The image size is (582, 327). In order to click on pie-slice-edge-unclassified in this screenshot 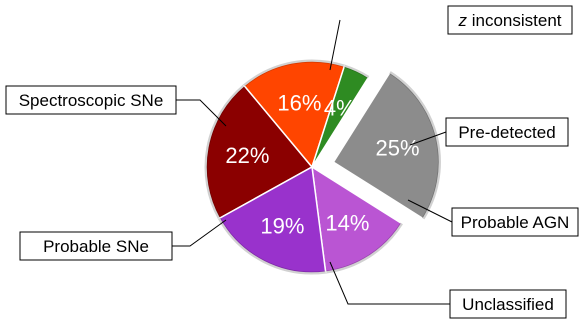, I will do `click(415, 145)`.